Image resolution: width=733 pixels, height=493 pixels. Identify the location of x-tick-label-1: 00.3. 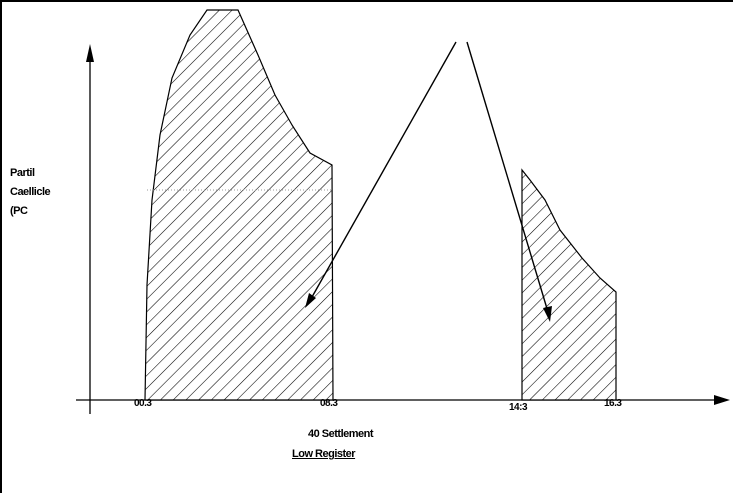
(143, 403).